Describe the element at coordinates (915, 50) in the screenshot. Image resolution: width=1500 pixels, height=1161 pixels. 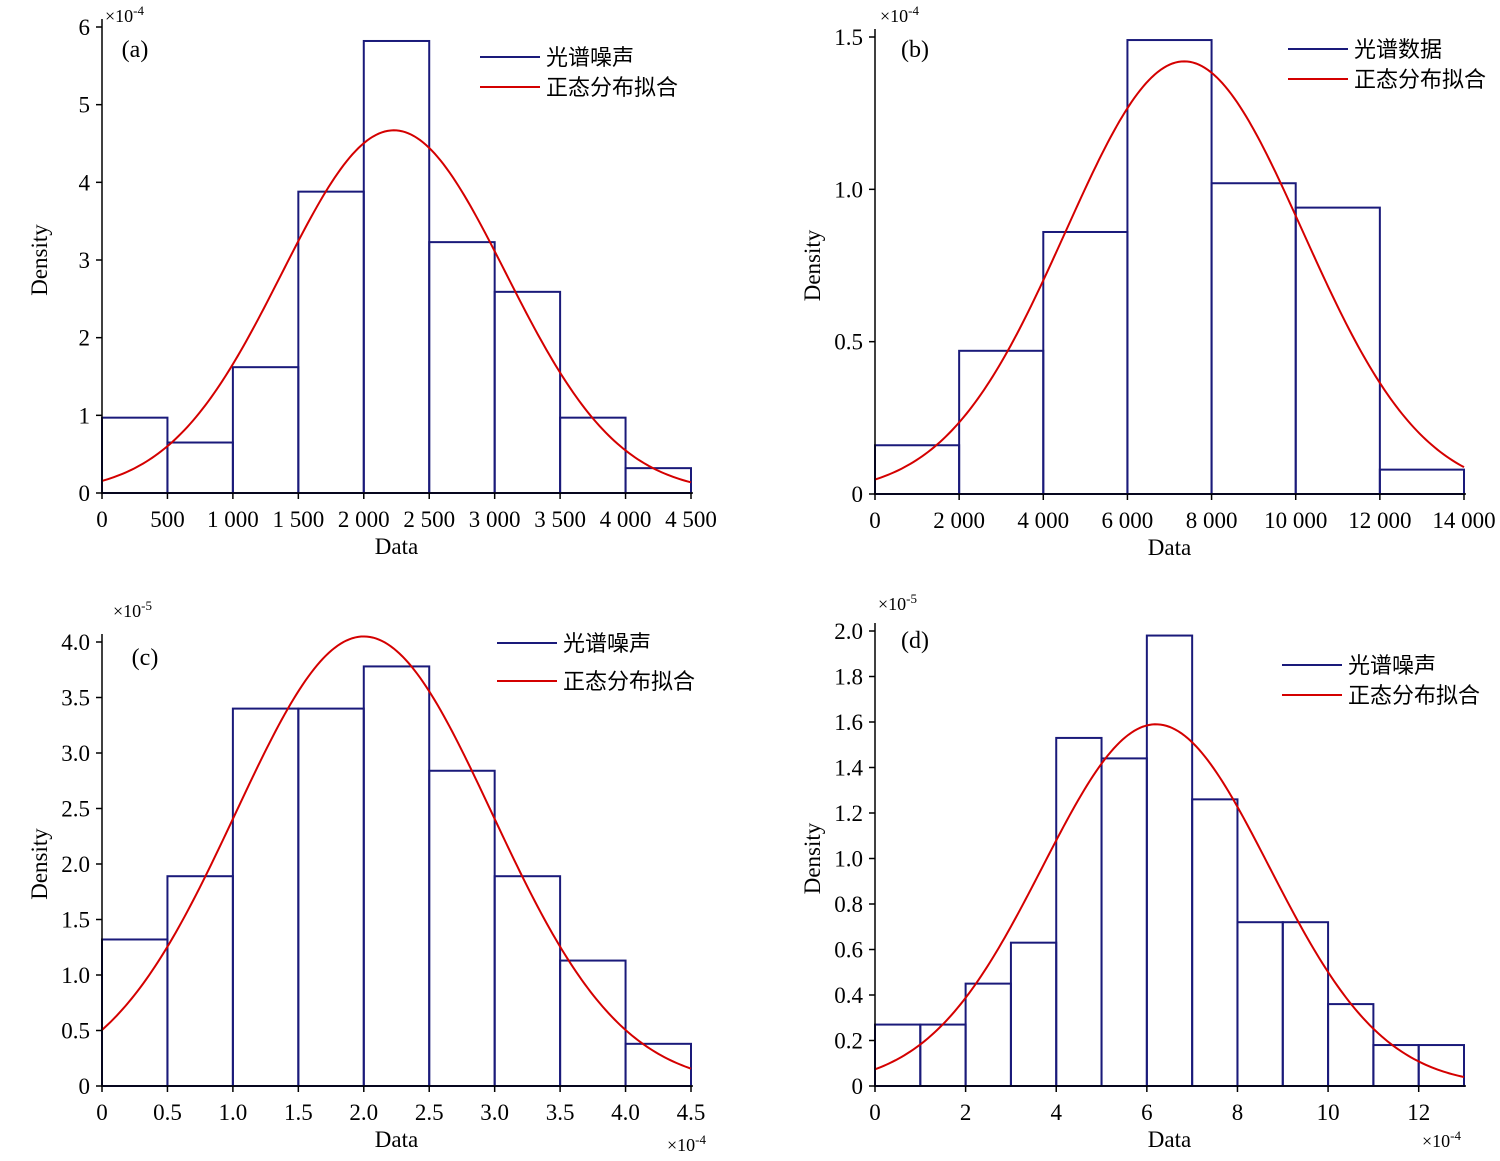
I see `panel-label: (b)` at that location.